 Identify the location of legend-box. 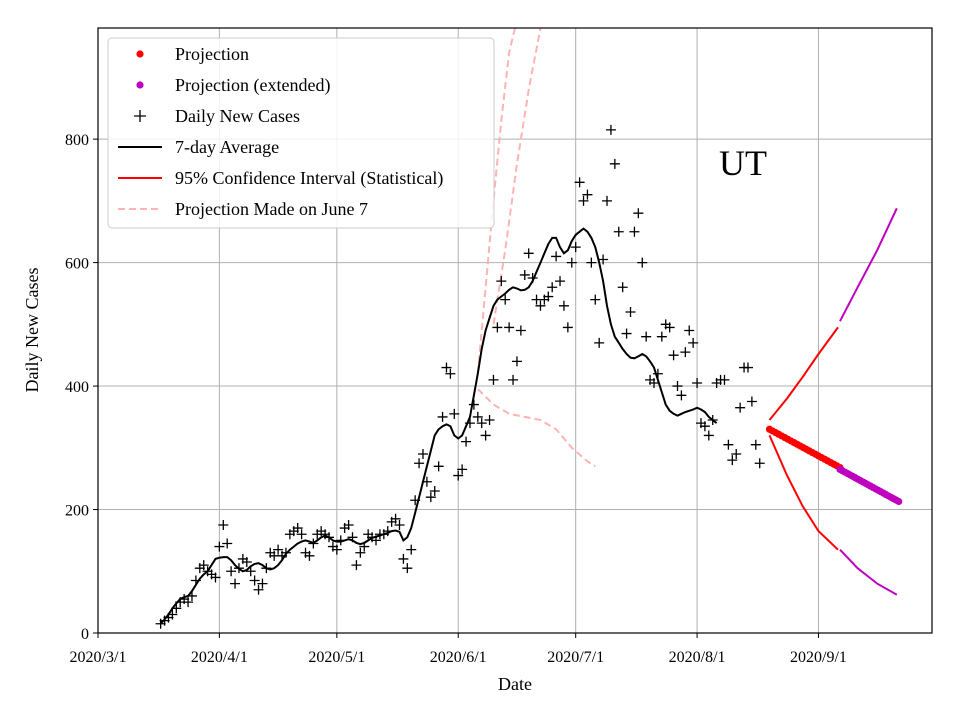
(301, 133).